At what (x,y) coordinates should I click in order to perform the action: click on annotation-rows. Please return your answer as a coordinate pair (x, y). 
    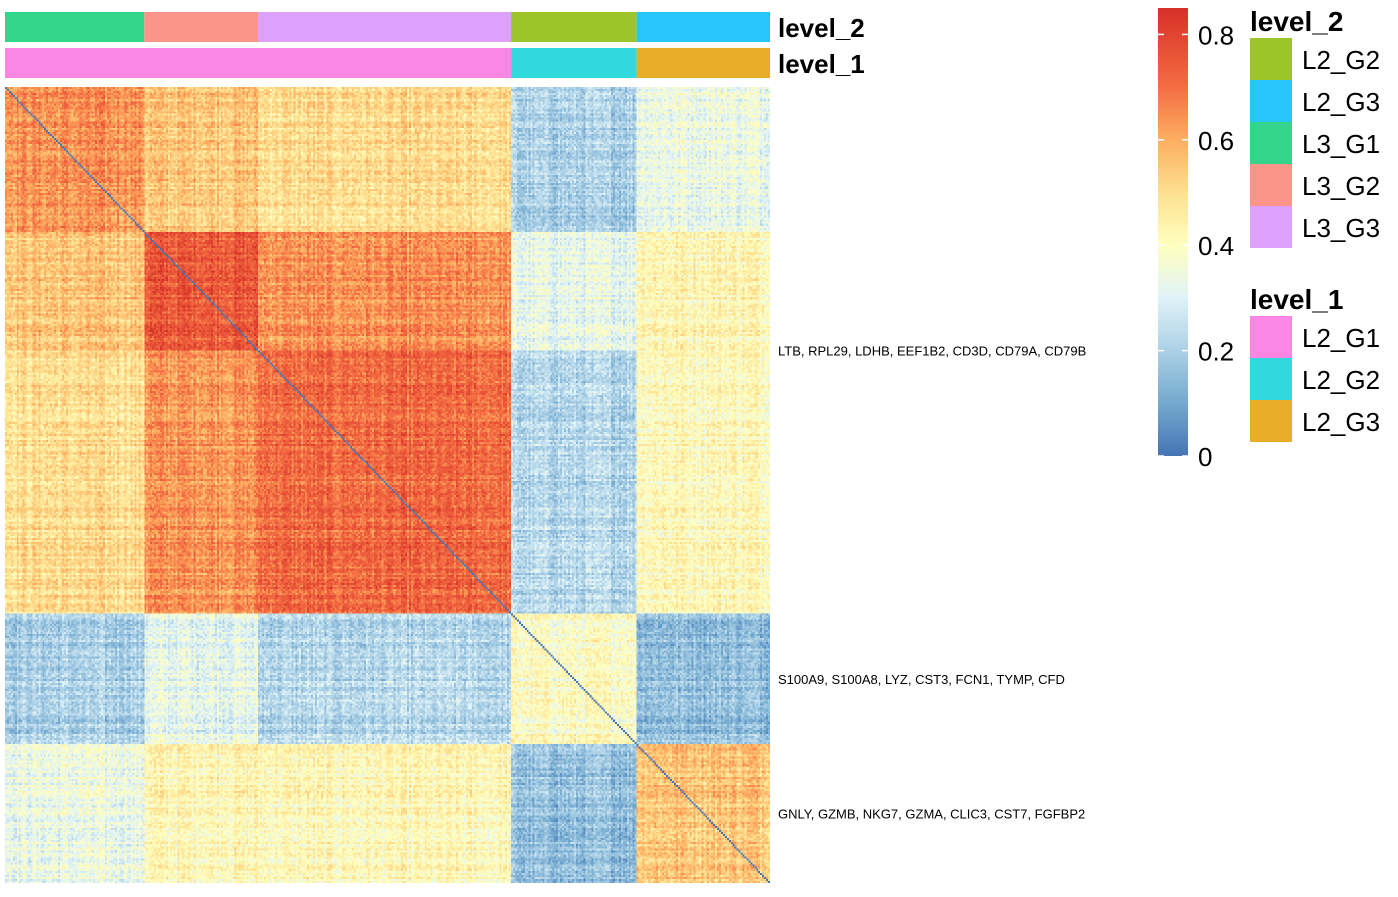
    Looking at the image, I should click on (387, 45).